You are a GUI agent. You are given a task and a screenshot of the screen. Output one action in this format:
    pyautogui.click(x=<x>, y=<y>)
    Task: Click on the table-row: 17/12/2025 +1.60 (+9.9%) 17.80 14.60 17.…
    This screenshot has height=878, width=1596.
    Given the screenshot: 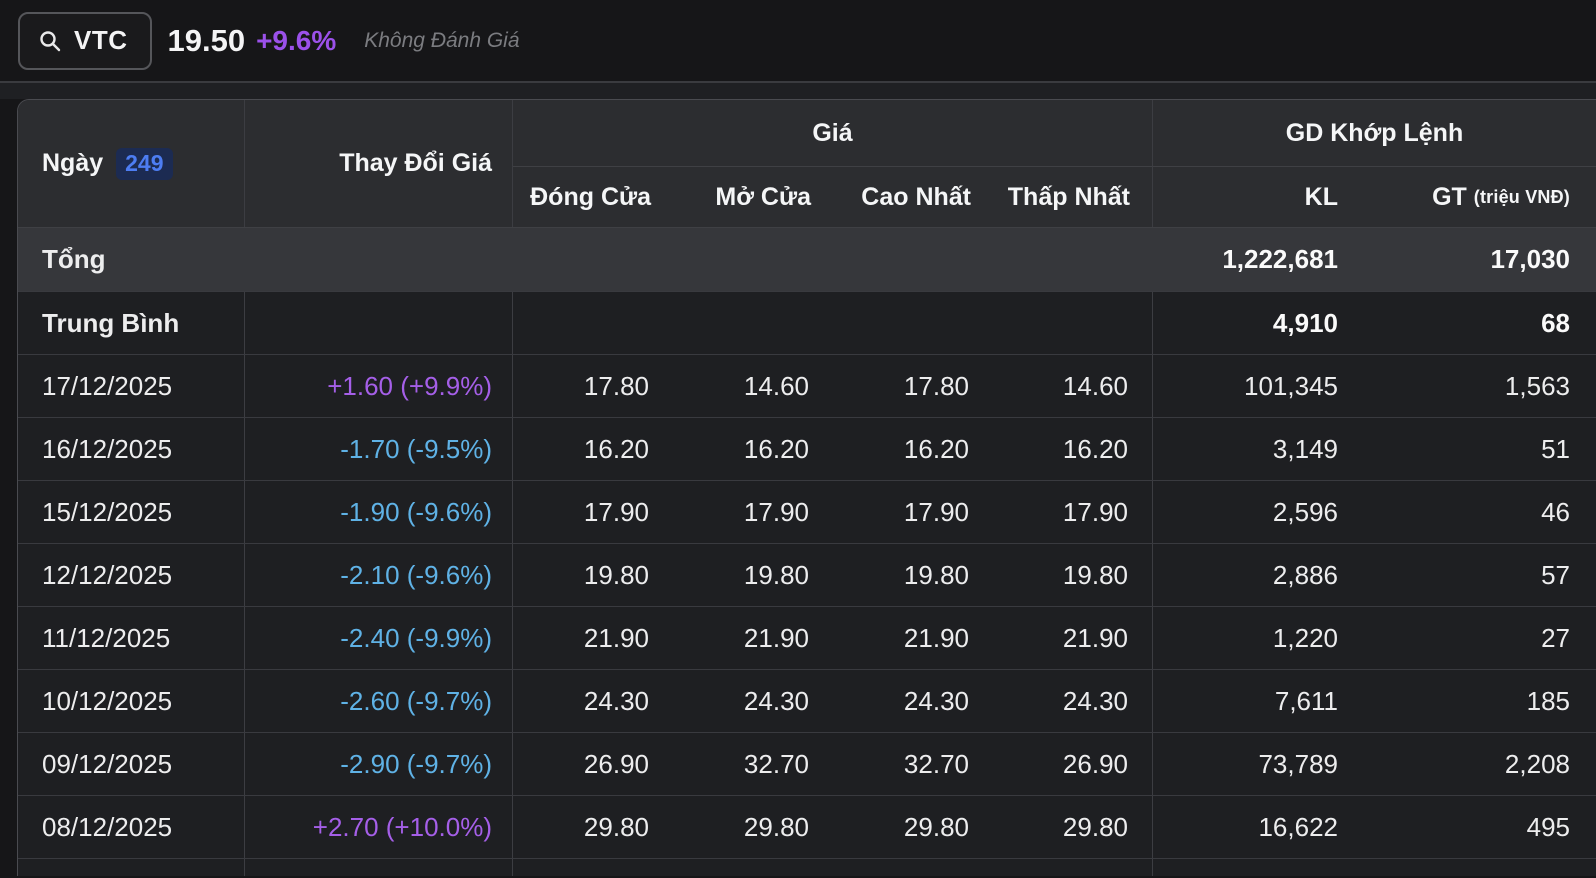 What is the action you would take?
    pyautogui.click(x=807, y=386)
    